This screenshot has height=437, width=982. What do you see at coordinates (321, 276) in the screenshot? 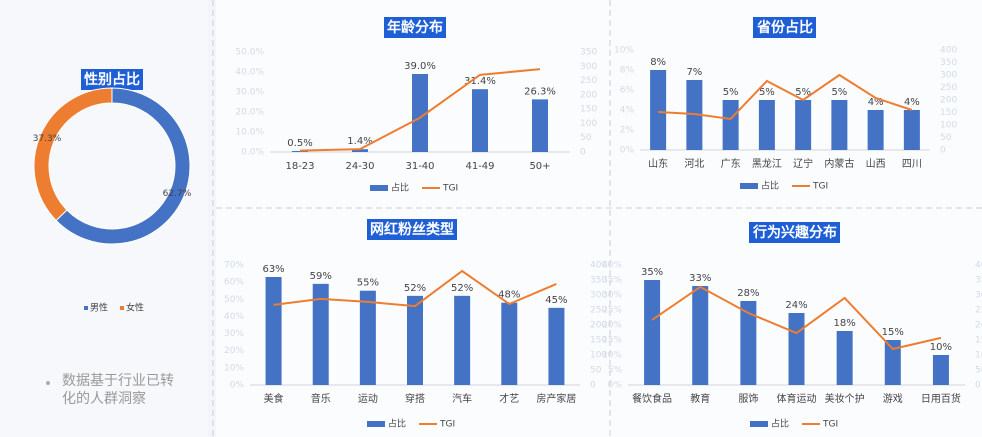
I see `data-label: 59%` at bounding box center [321, 276].